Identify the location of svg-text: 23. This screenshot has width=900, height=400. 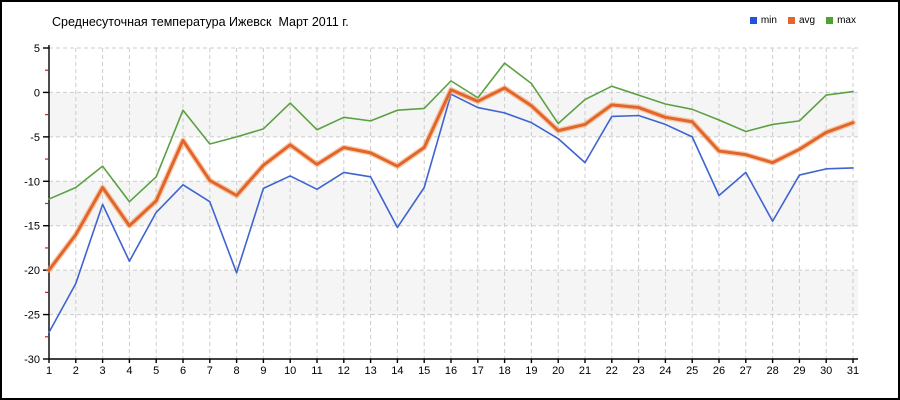
(638, 371).